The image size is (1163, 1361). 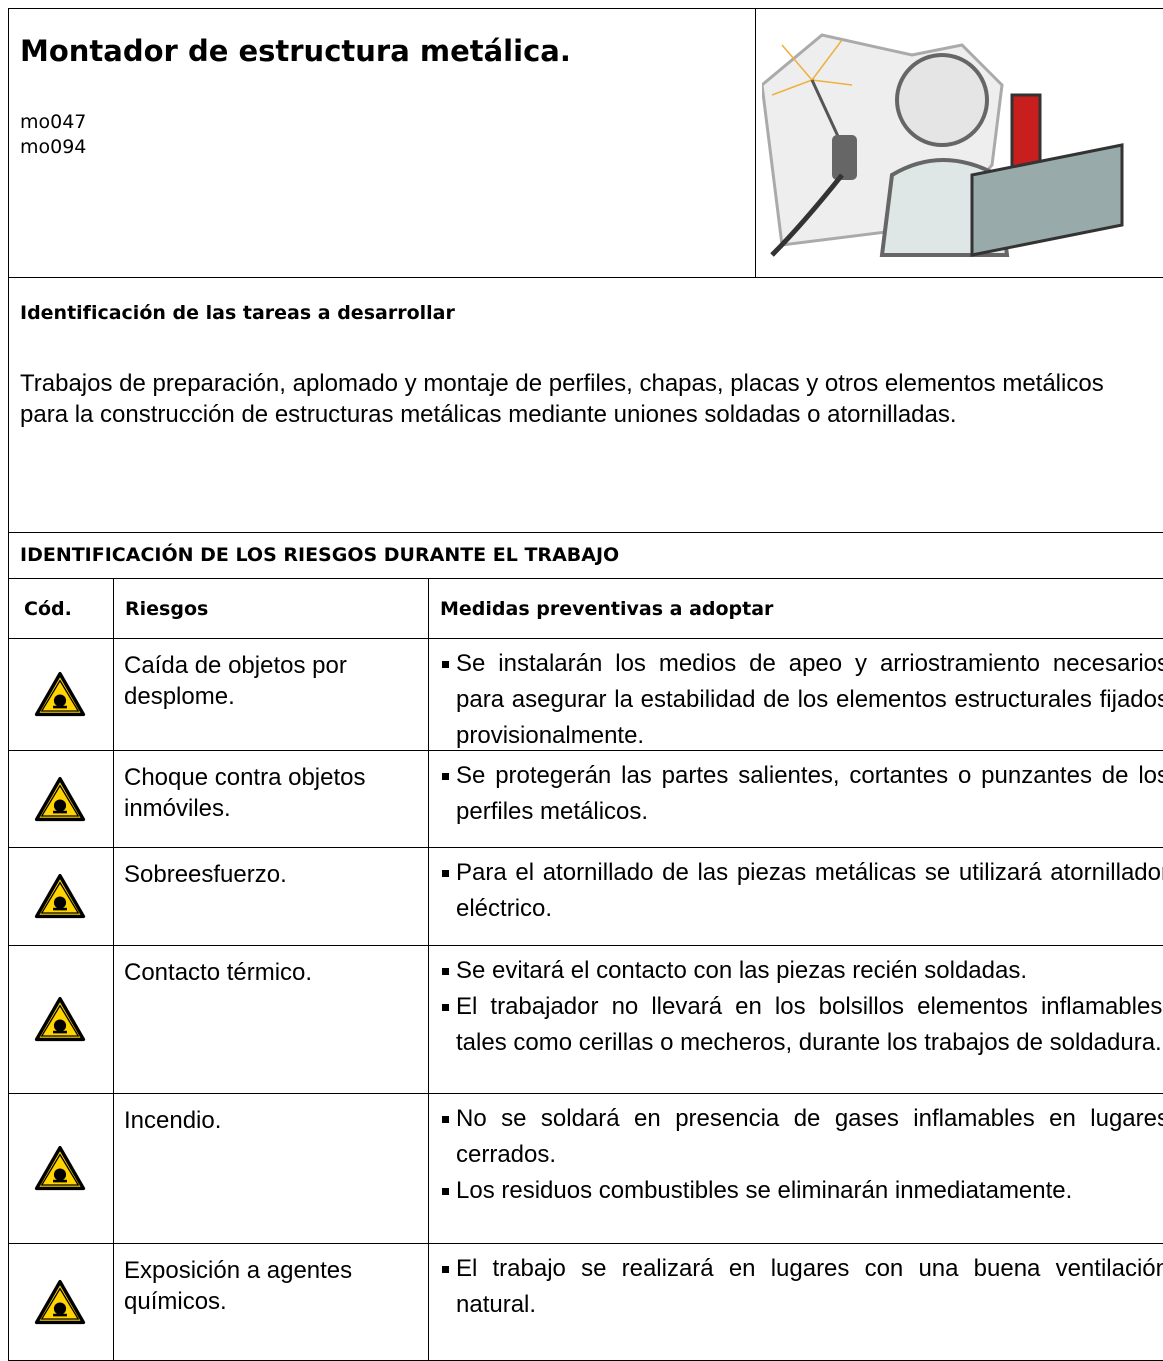 I want to click on column-header: Medidas preventivas a adoptar, so click(x=607, y=609).